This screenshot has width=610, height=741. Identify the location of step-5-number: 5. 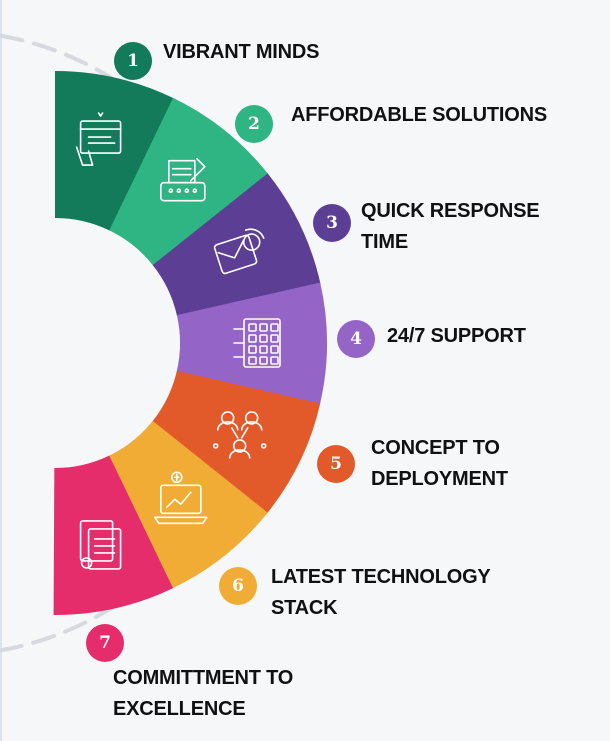
(336, 464).